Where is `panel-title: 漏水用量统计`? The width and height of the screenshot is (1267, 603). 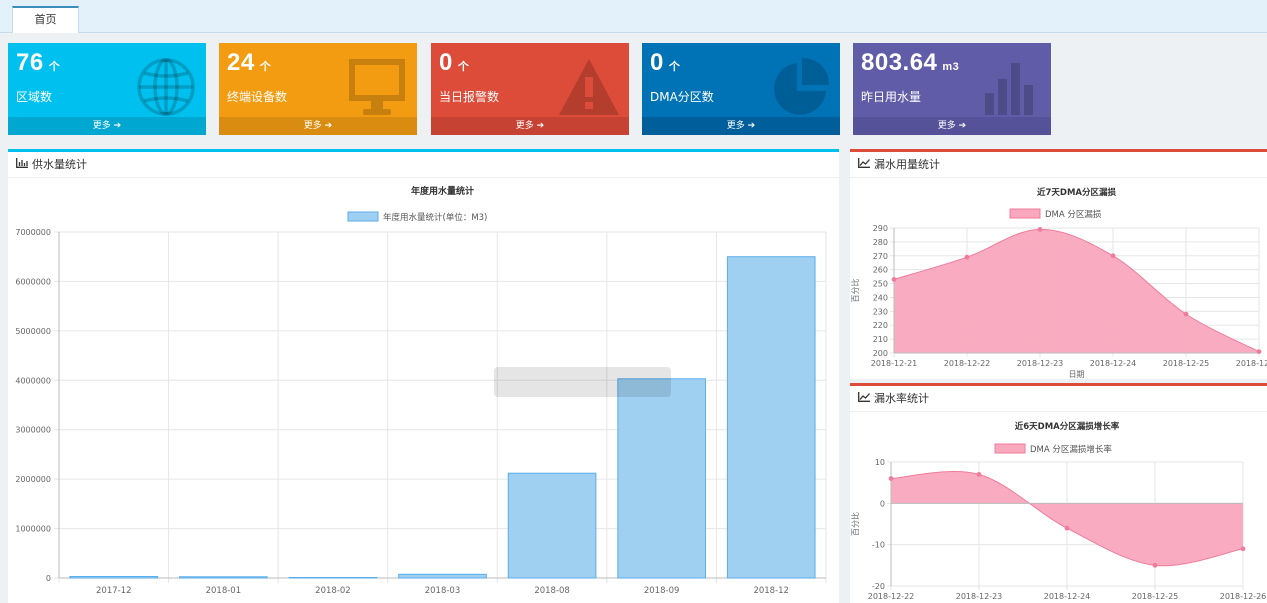
panel-title: 漏水用量统计 is located at coordinates (907, 164).